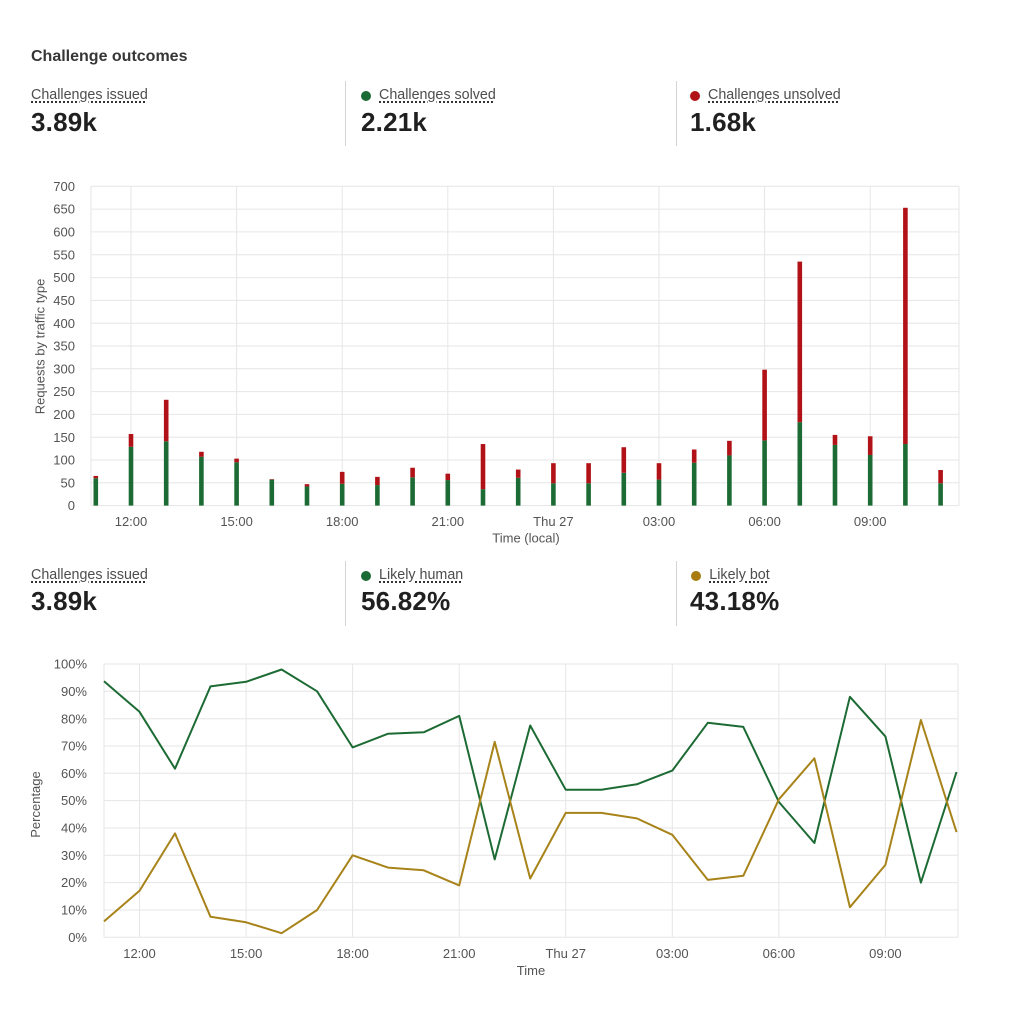 The height and width of the screenshot is (1011, 1020). I want to click on svg-text: 100, so click(64, 460).